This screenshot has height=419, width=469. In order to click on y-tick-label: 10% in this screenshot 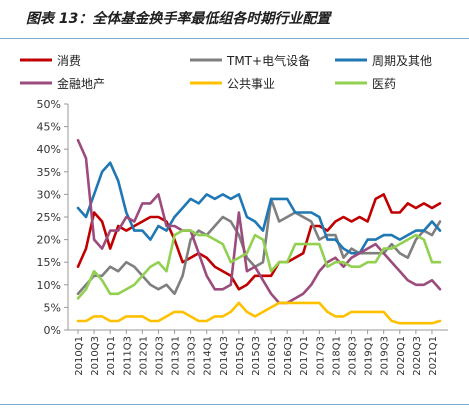, I will do `click(49, 285)`.